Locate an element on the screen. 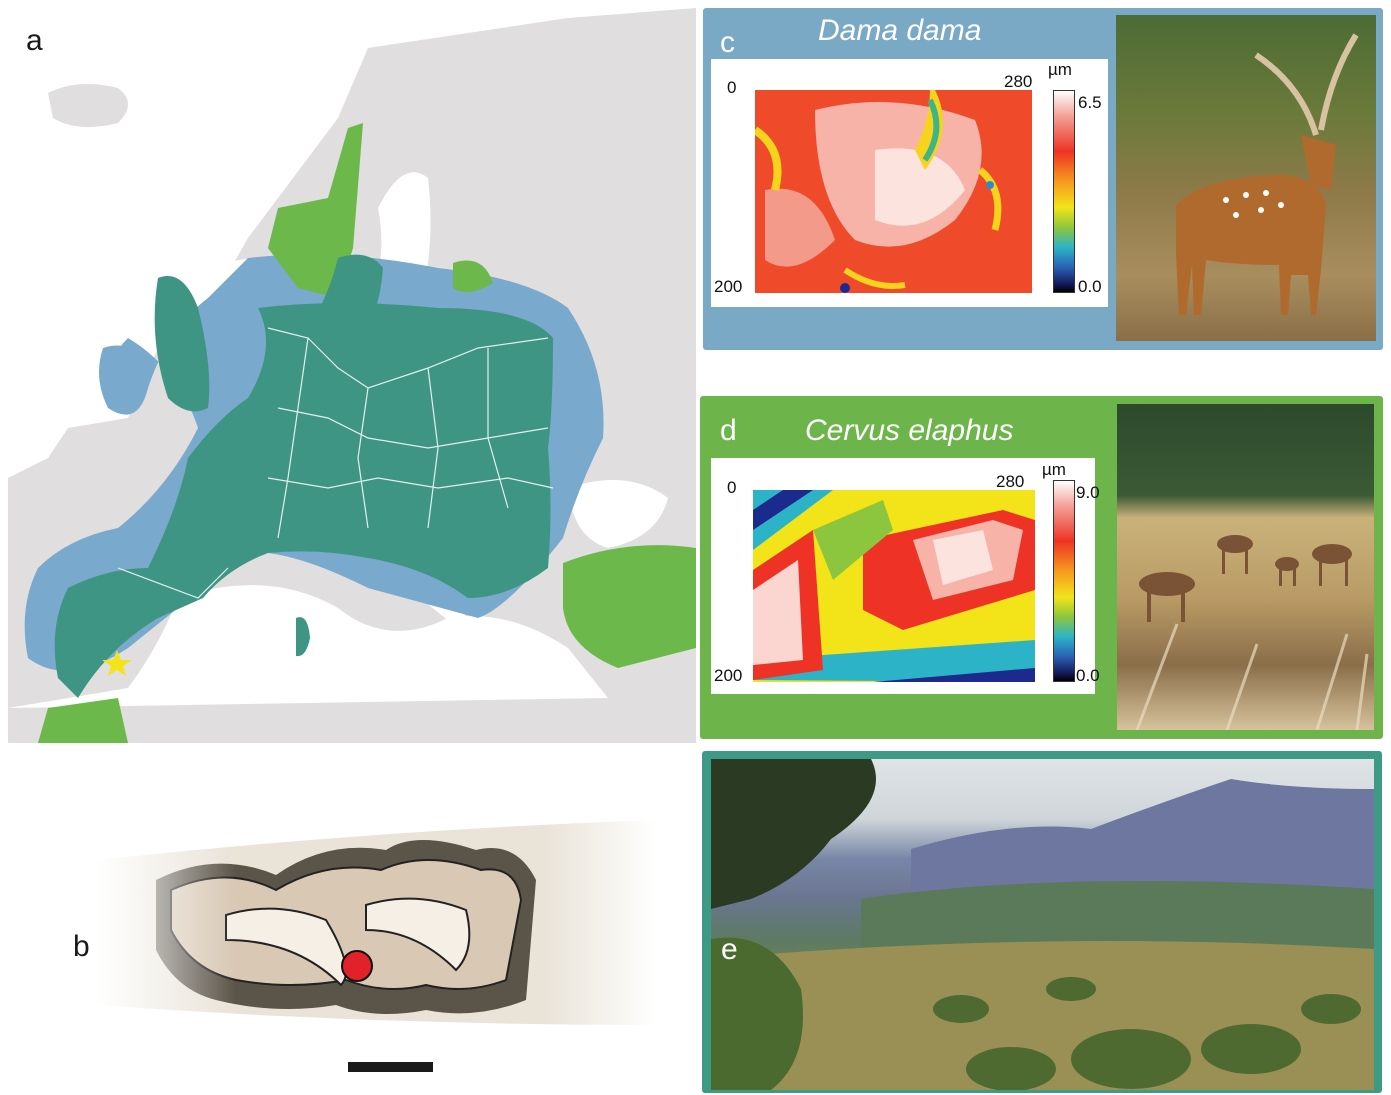 Image resolution: width=1391 pixels, height=1095 pixels. panel-d-surface-map is located at coordinates (894, 586).